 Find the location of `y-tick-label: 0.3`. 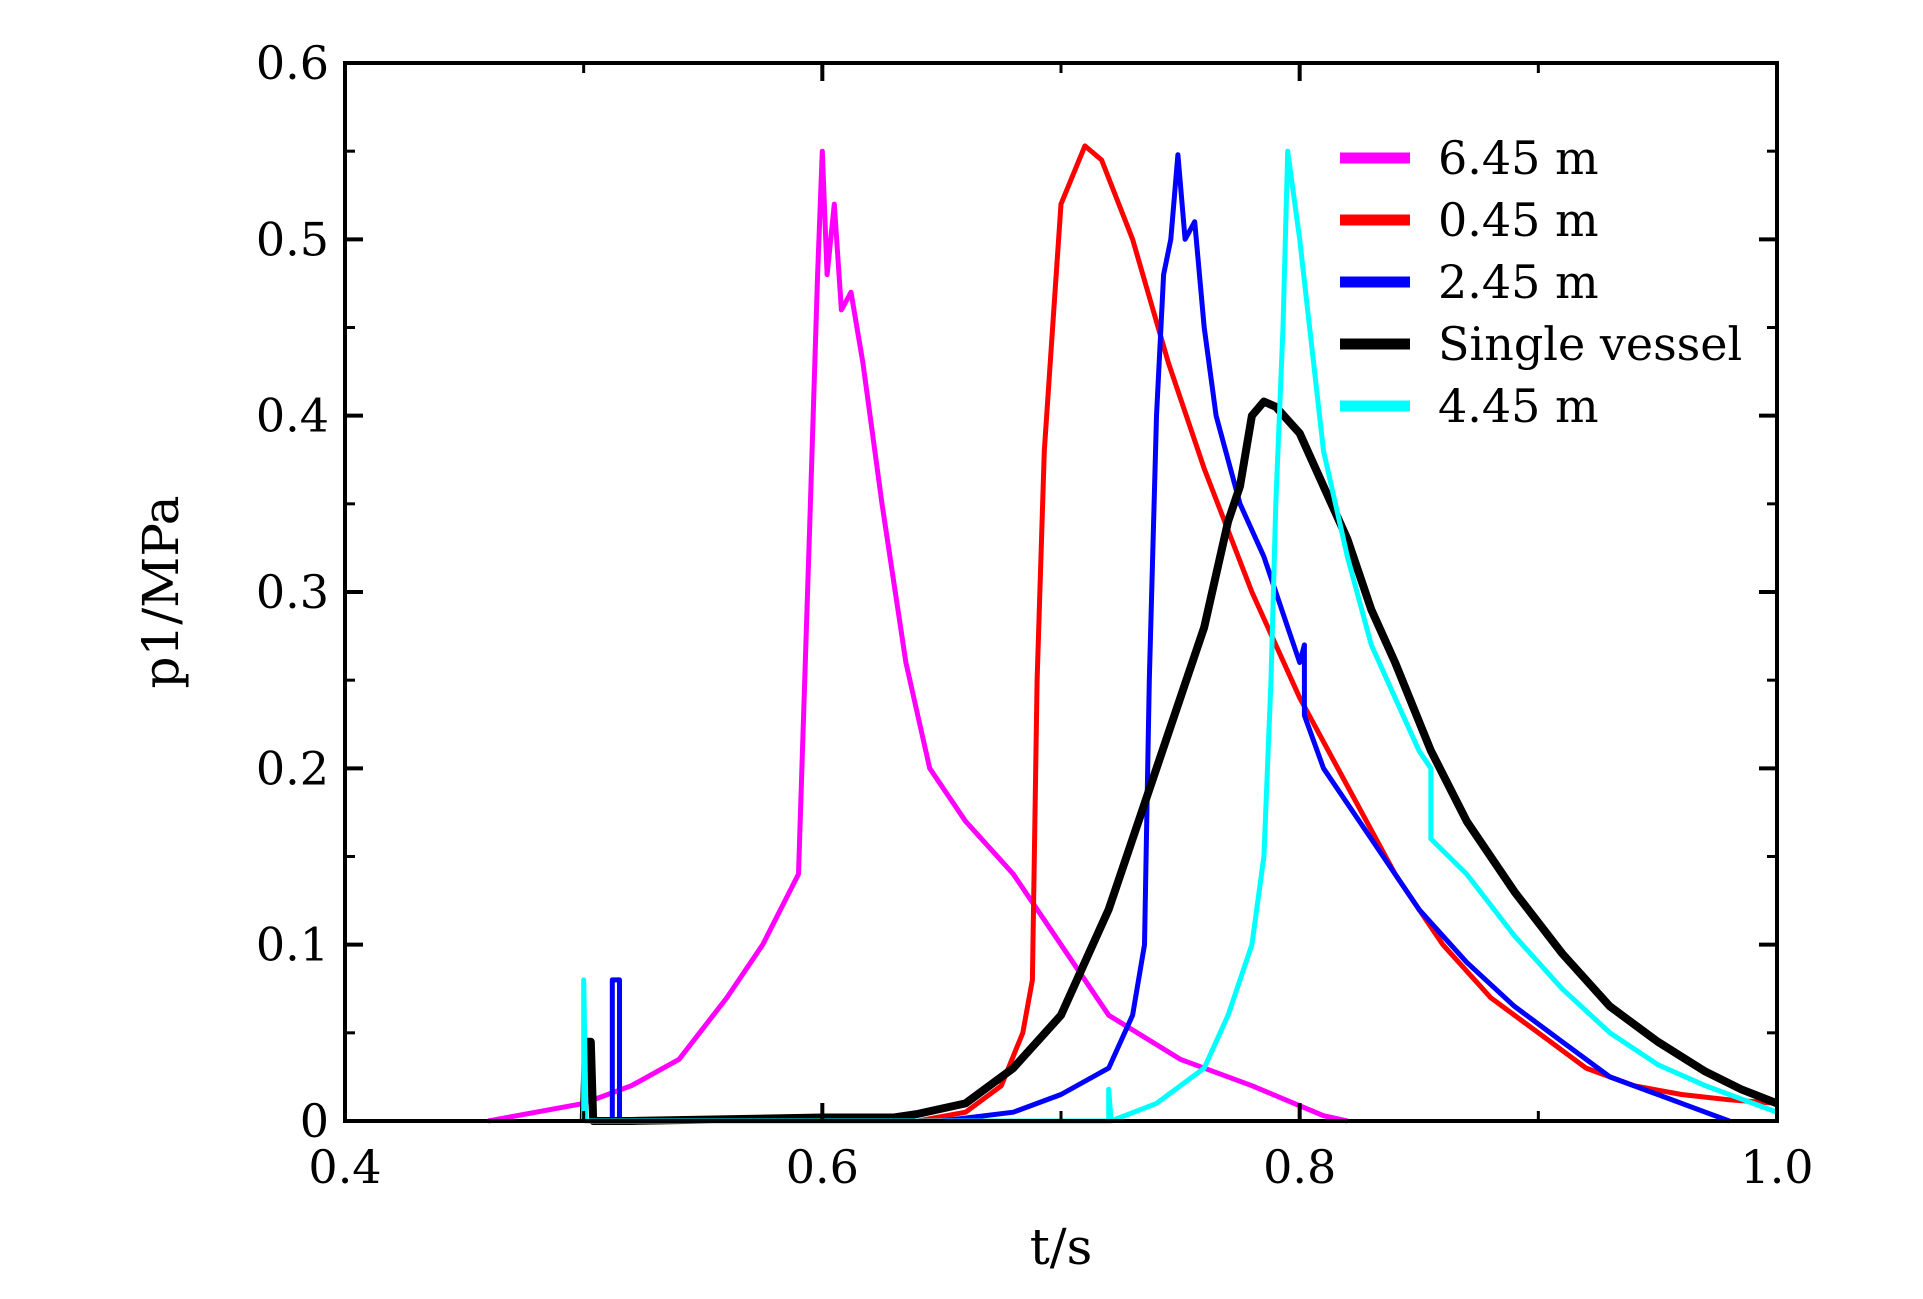

y-tick-label: 0.3 is located at coordinates (292, 592).